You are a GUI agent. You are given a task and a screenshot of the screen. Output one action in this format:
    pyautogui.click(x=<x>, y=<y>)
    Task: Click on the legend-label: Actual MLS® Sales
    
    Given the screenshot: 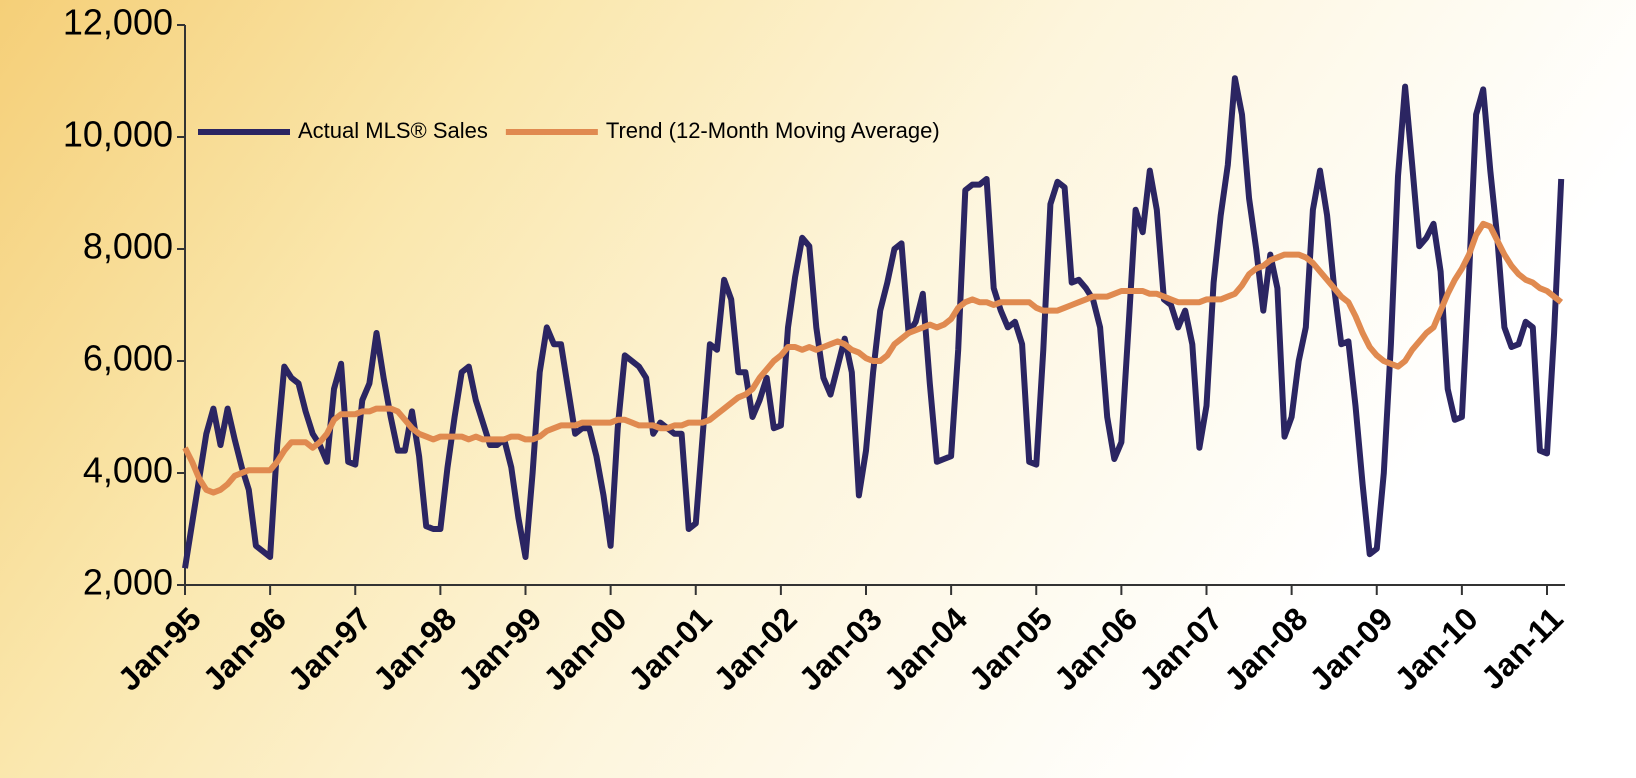 What is the action you would take?
    pyautogui.click(x=393, y=130)
    